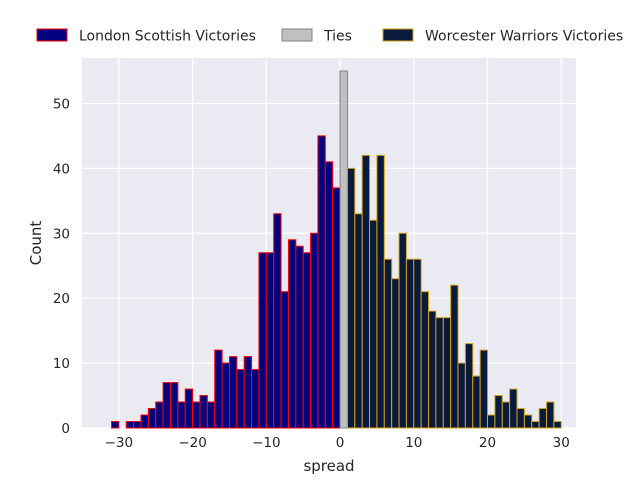 The image size is (640, 480). Describe the element at coordinates (61, 266) in the screenshot. I see `y-axis-ticks: 0 10 20 30 40 50` at that location.